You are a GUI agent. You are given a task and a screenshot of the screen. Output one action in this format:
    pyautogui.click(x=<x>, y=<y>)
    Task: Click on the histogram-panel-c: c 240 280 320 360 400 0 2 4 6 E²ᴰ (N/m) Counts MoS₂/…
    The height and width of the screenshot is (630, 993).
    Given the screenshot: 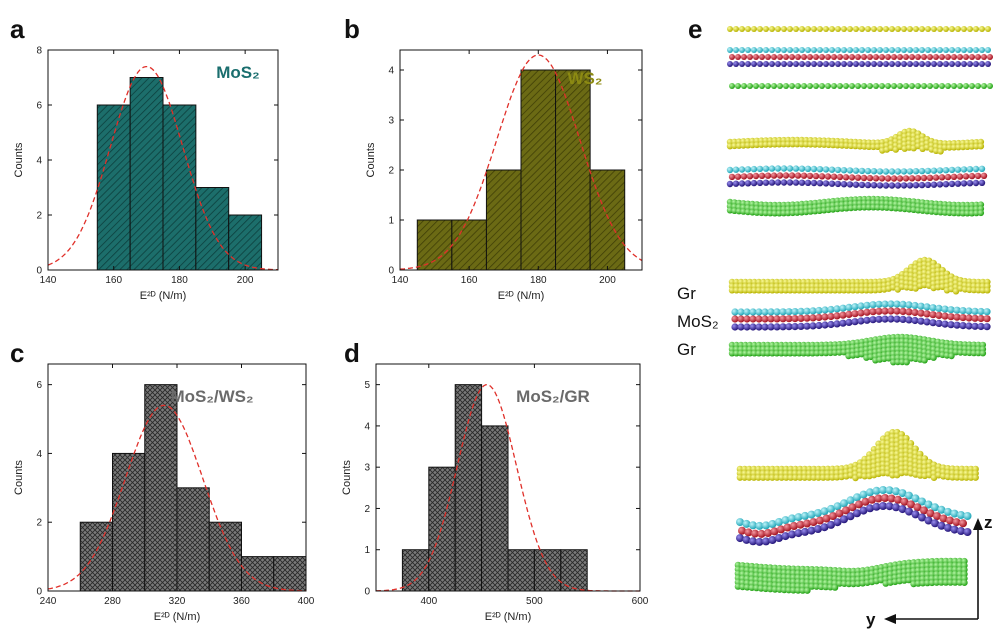 What is the action you would take?
    pyautogui.click(x=162, y=480)
    